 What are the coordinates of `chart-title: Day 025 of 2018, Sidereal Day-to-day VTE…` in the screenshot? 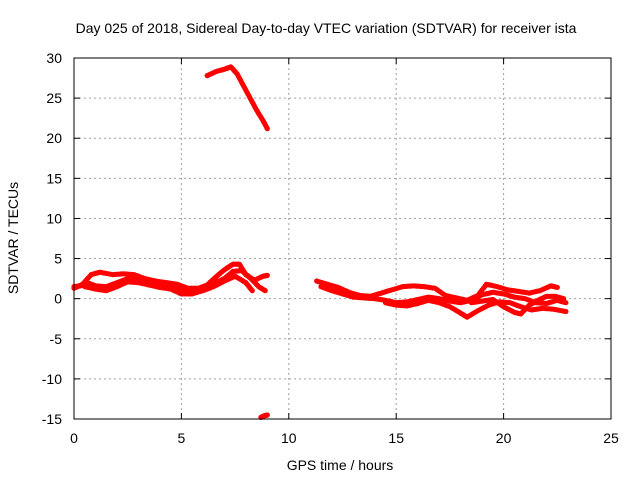 It's located at (326, 28).